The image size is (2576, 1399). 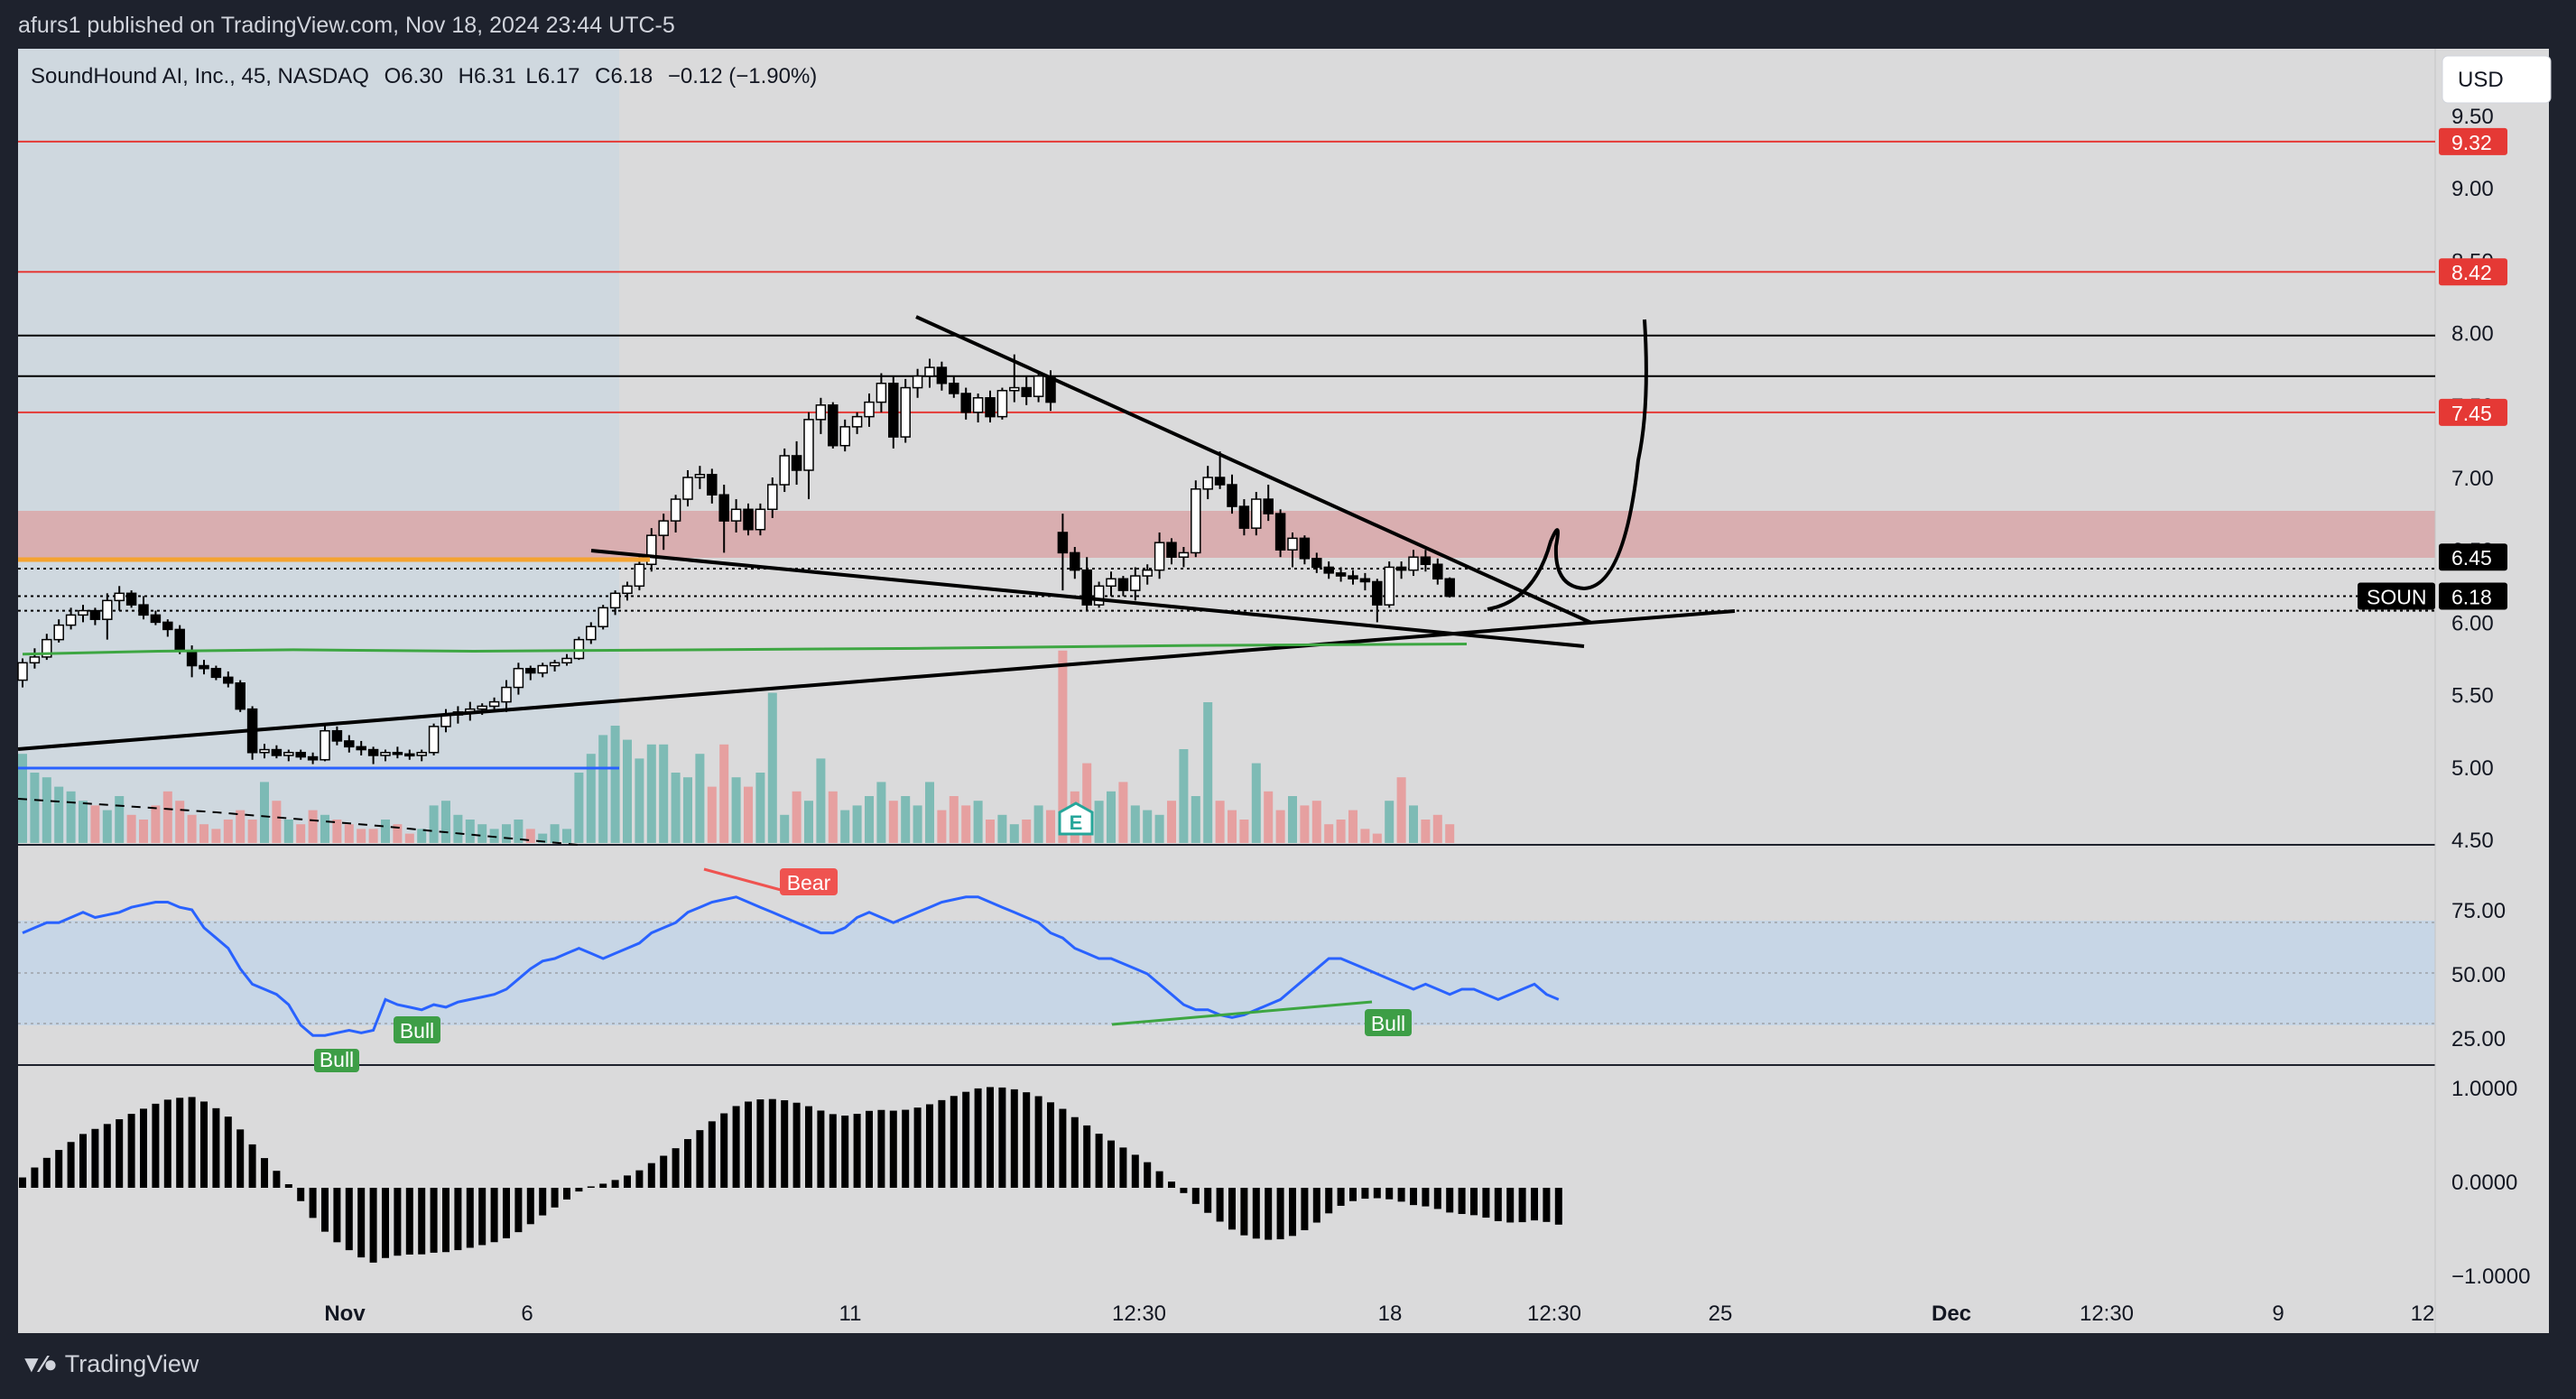 What do you see at coordinates (631, 76) in the screenshot?
I see `legend-close-value: 6.18` at bounding box center [631, 76].